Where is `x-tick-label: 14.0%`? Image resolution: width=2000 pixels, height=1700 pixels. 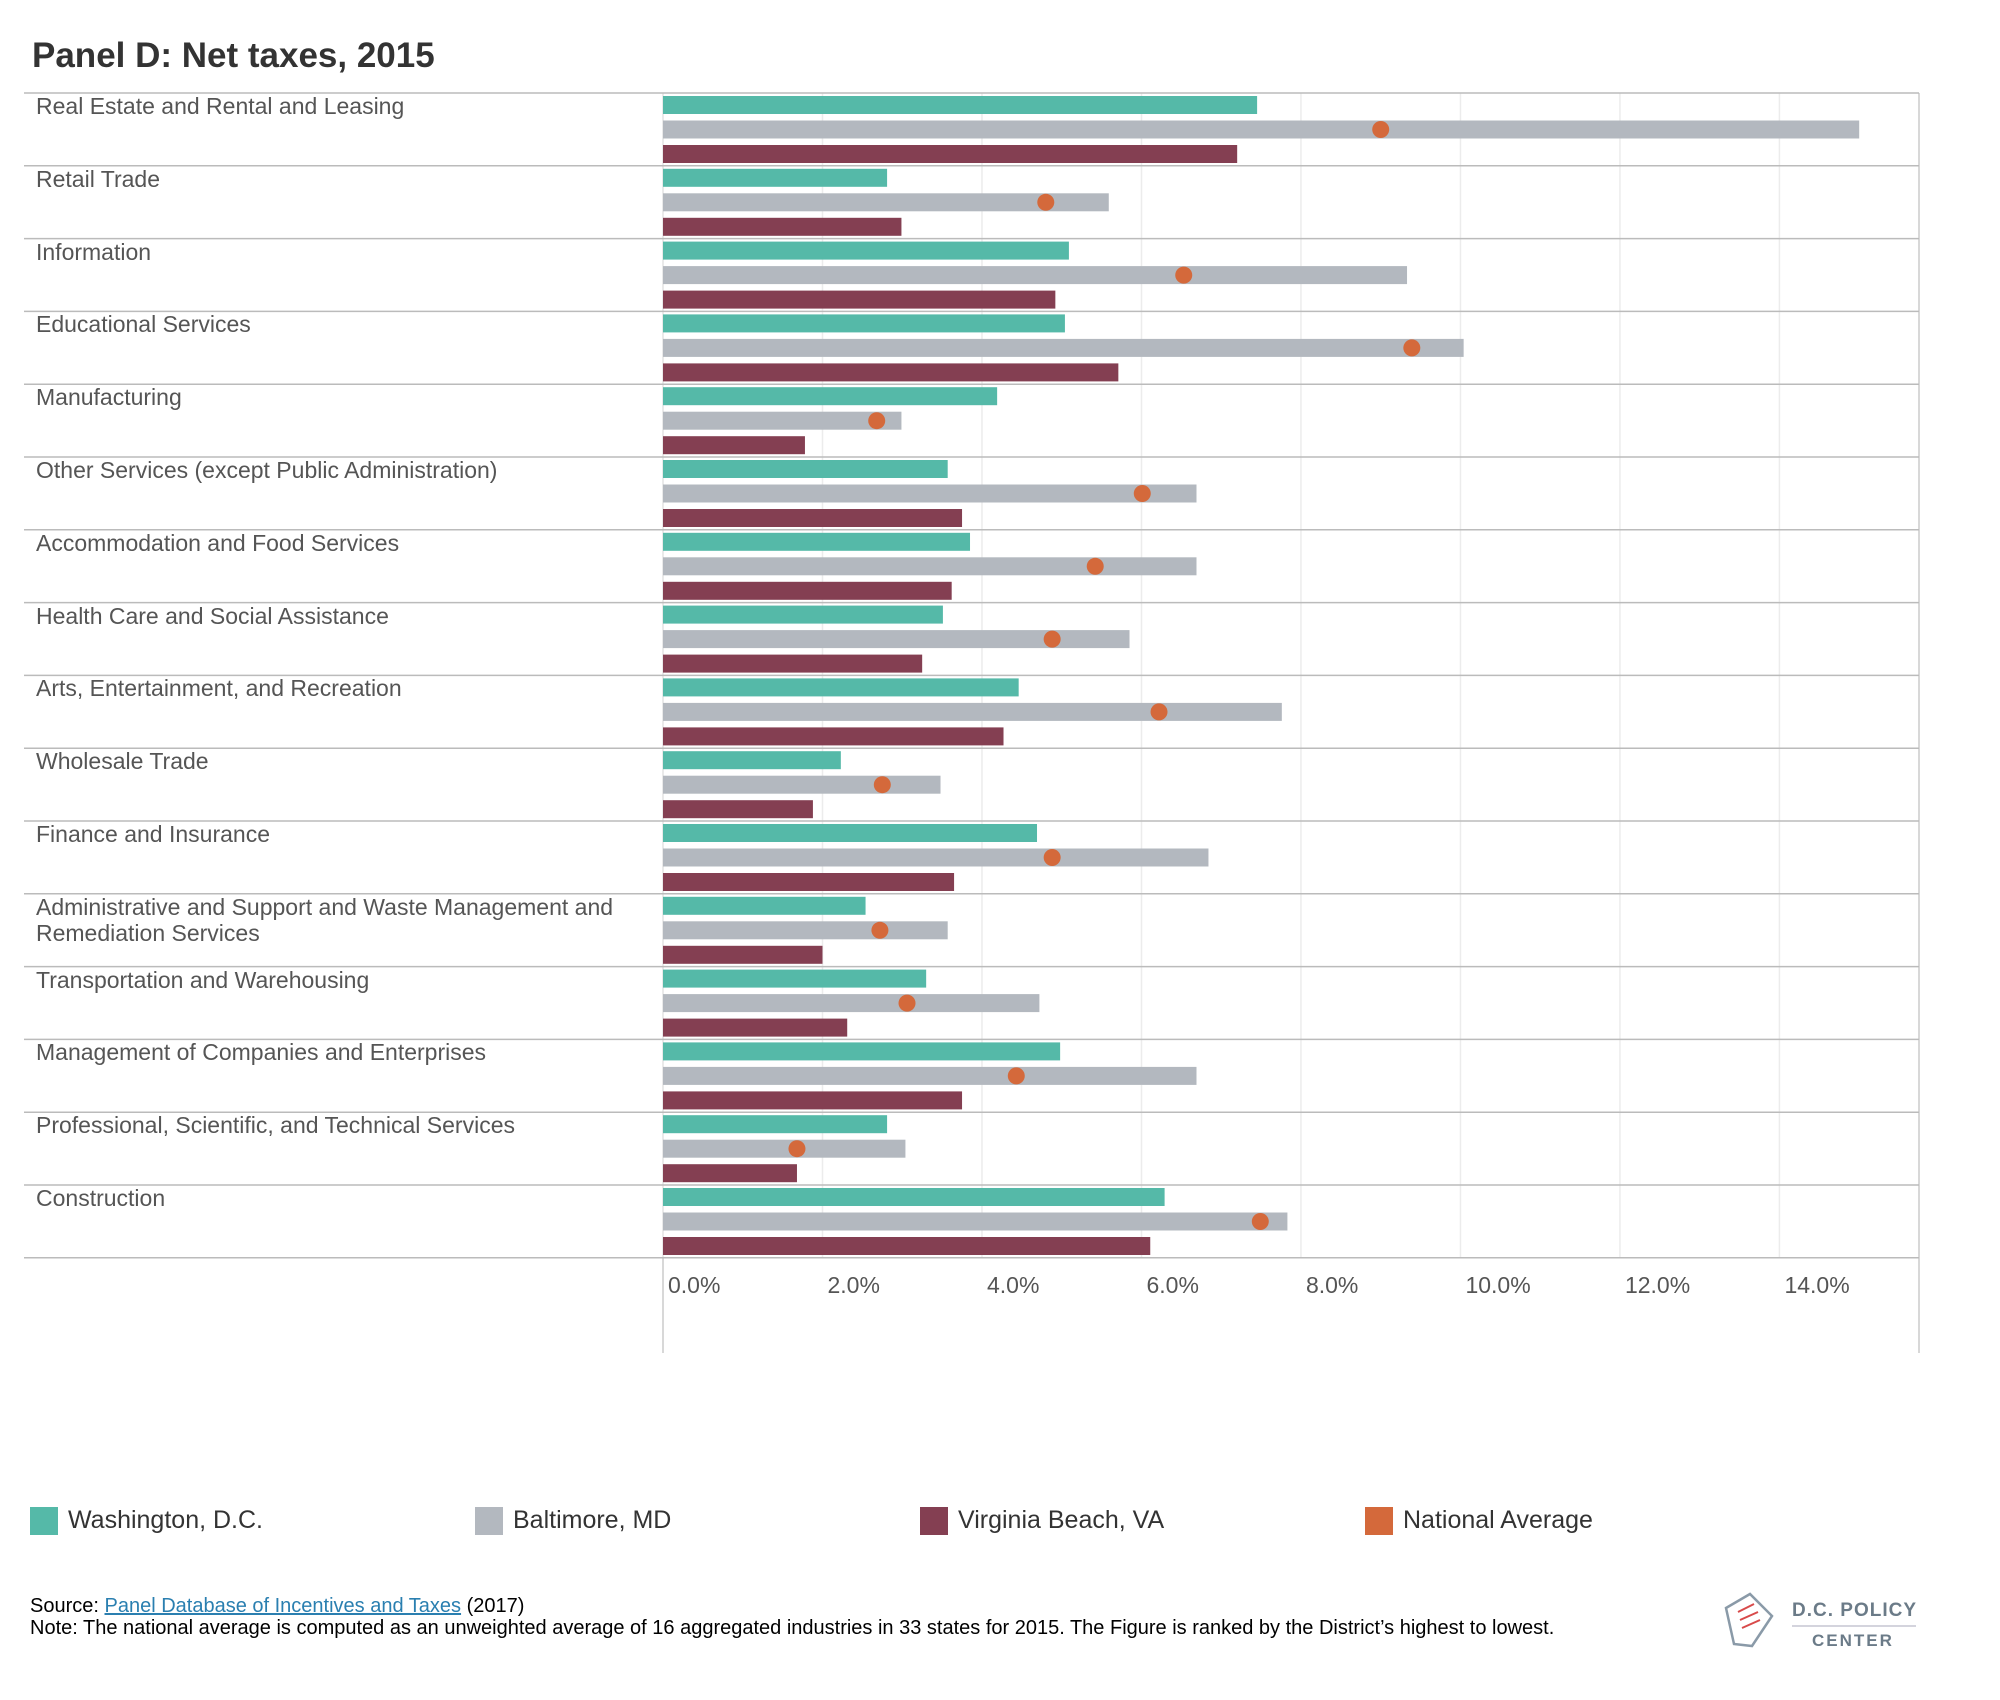 x-tick-label: 14.0% is located at coordinates (1816, 1285).